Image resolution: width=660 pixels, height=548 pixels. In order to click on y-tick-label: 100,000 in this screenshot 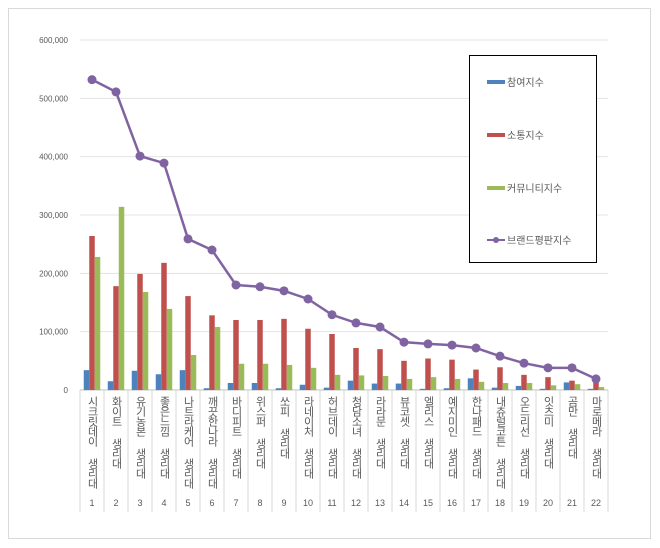, I will do `click(53, 332)`.